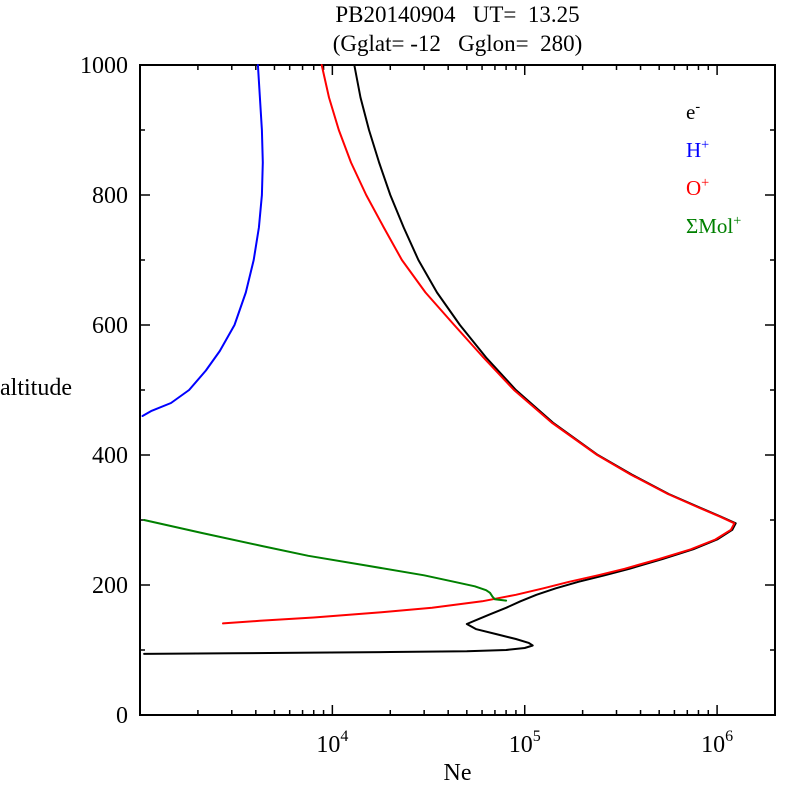 This screenshot has height=796, width=792. What do you see at coordinates (694, 150) in the screenshot?
I see `legend-label: H` at bounding box center [694, 150].